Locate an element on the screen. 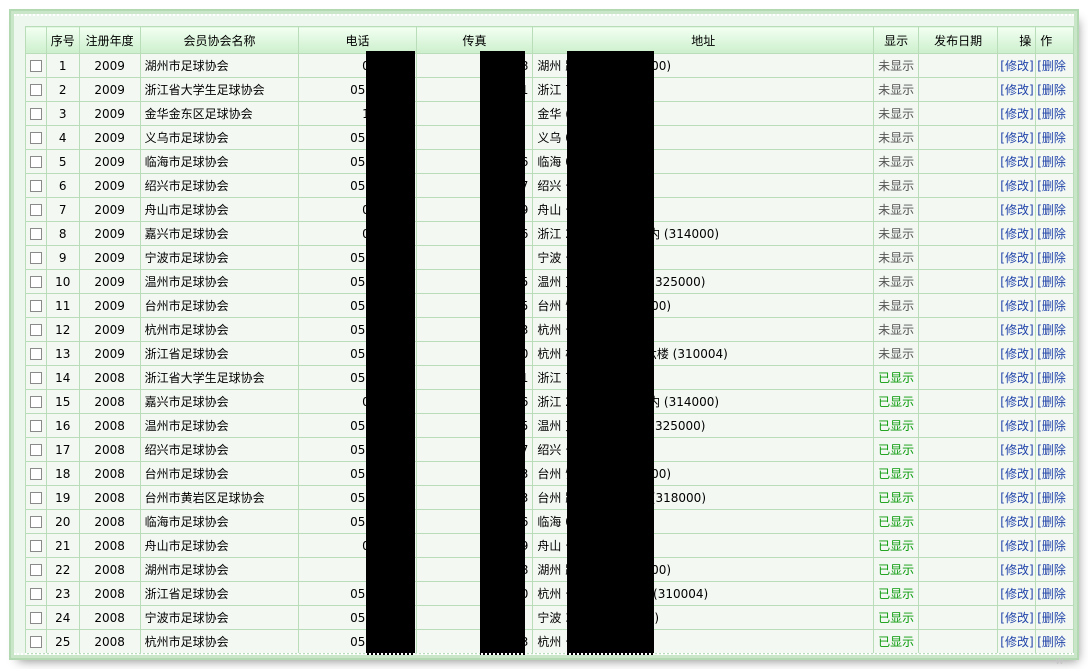 The image size is (1088, 669). column-header-year: 注册年度 is located at coordinates (109, 40).